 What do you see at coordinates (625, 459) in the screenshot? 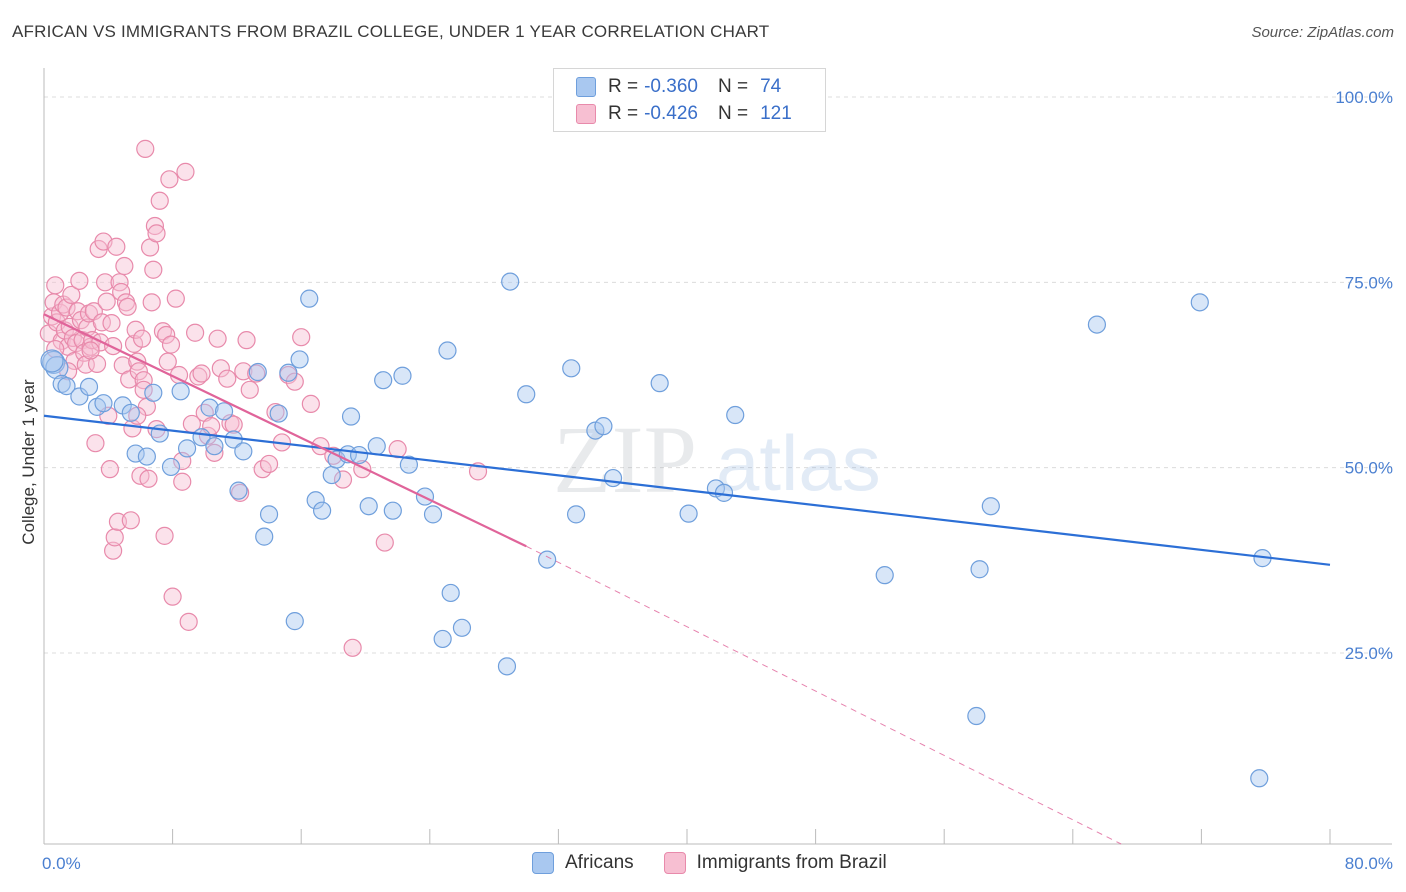
I see `watermark-zip: ZIP` at bounding box center [625, 459].